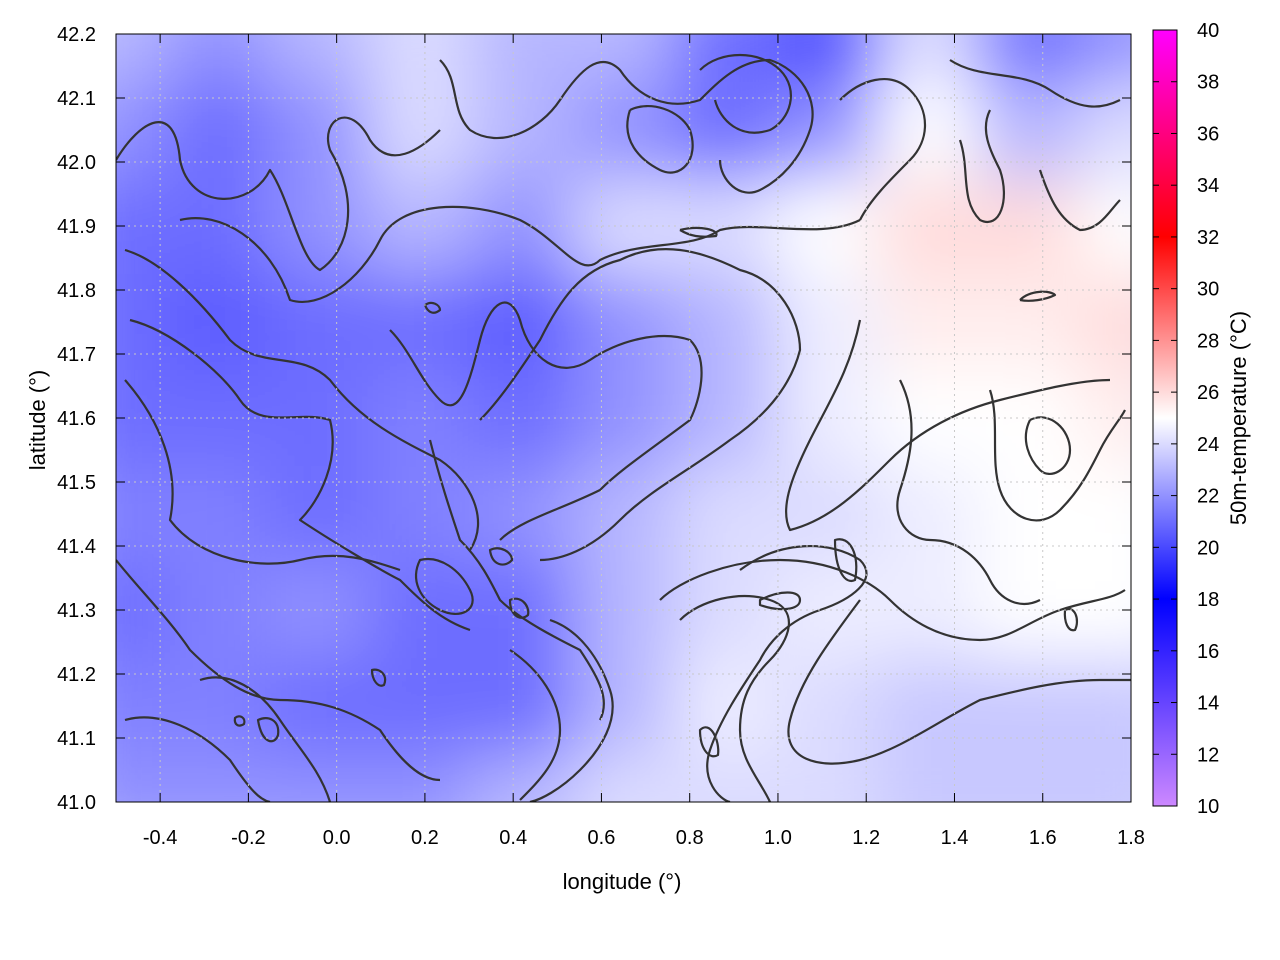 The height and width of the screenshot is (960, 1280). I want to click on colorbar-tick-label: 14, so click(1208, 704).